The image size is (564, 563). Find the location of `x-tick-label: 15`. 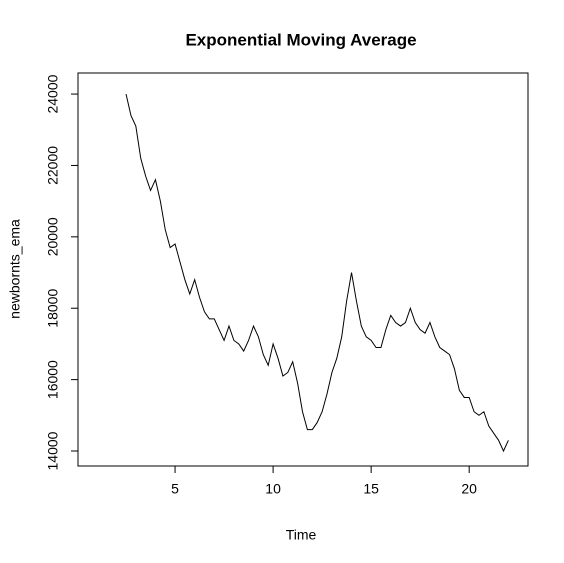

x-tick-label: 15 is located at coordinates (371, 489).